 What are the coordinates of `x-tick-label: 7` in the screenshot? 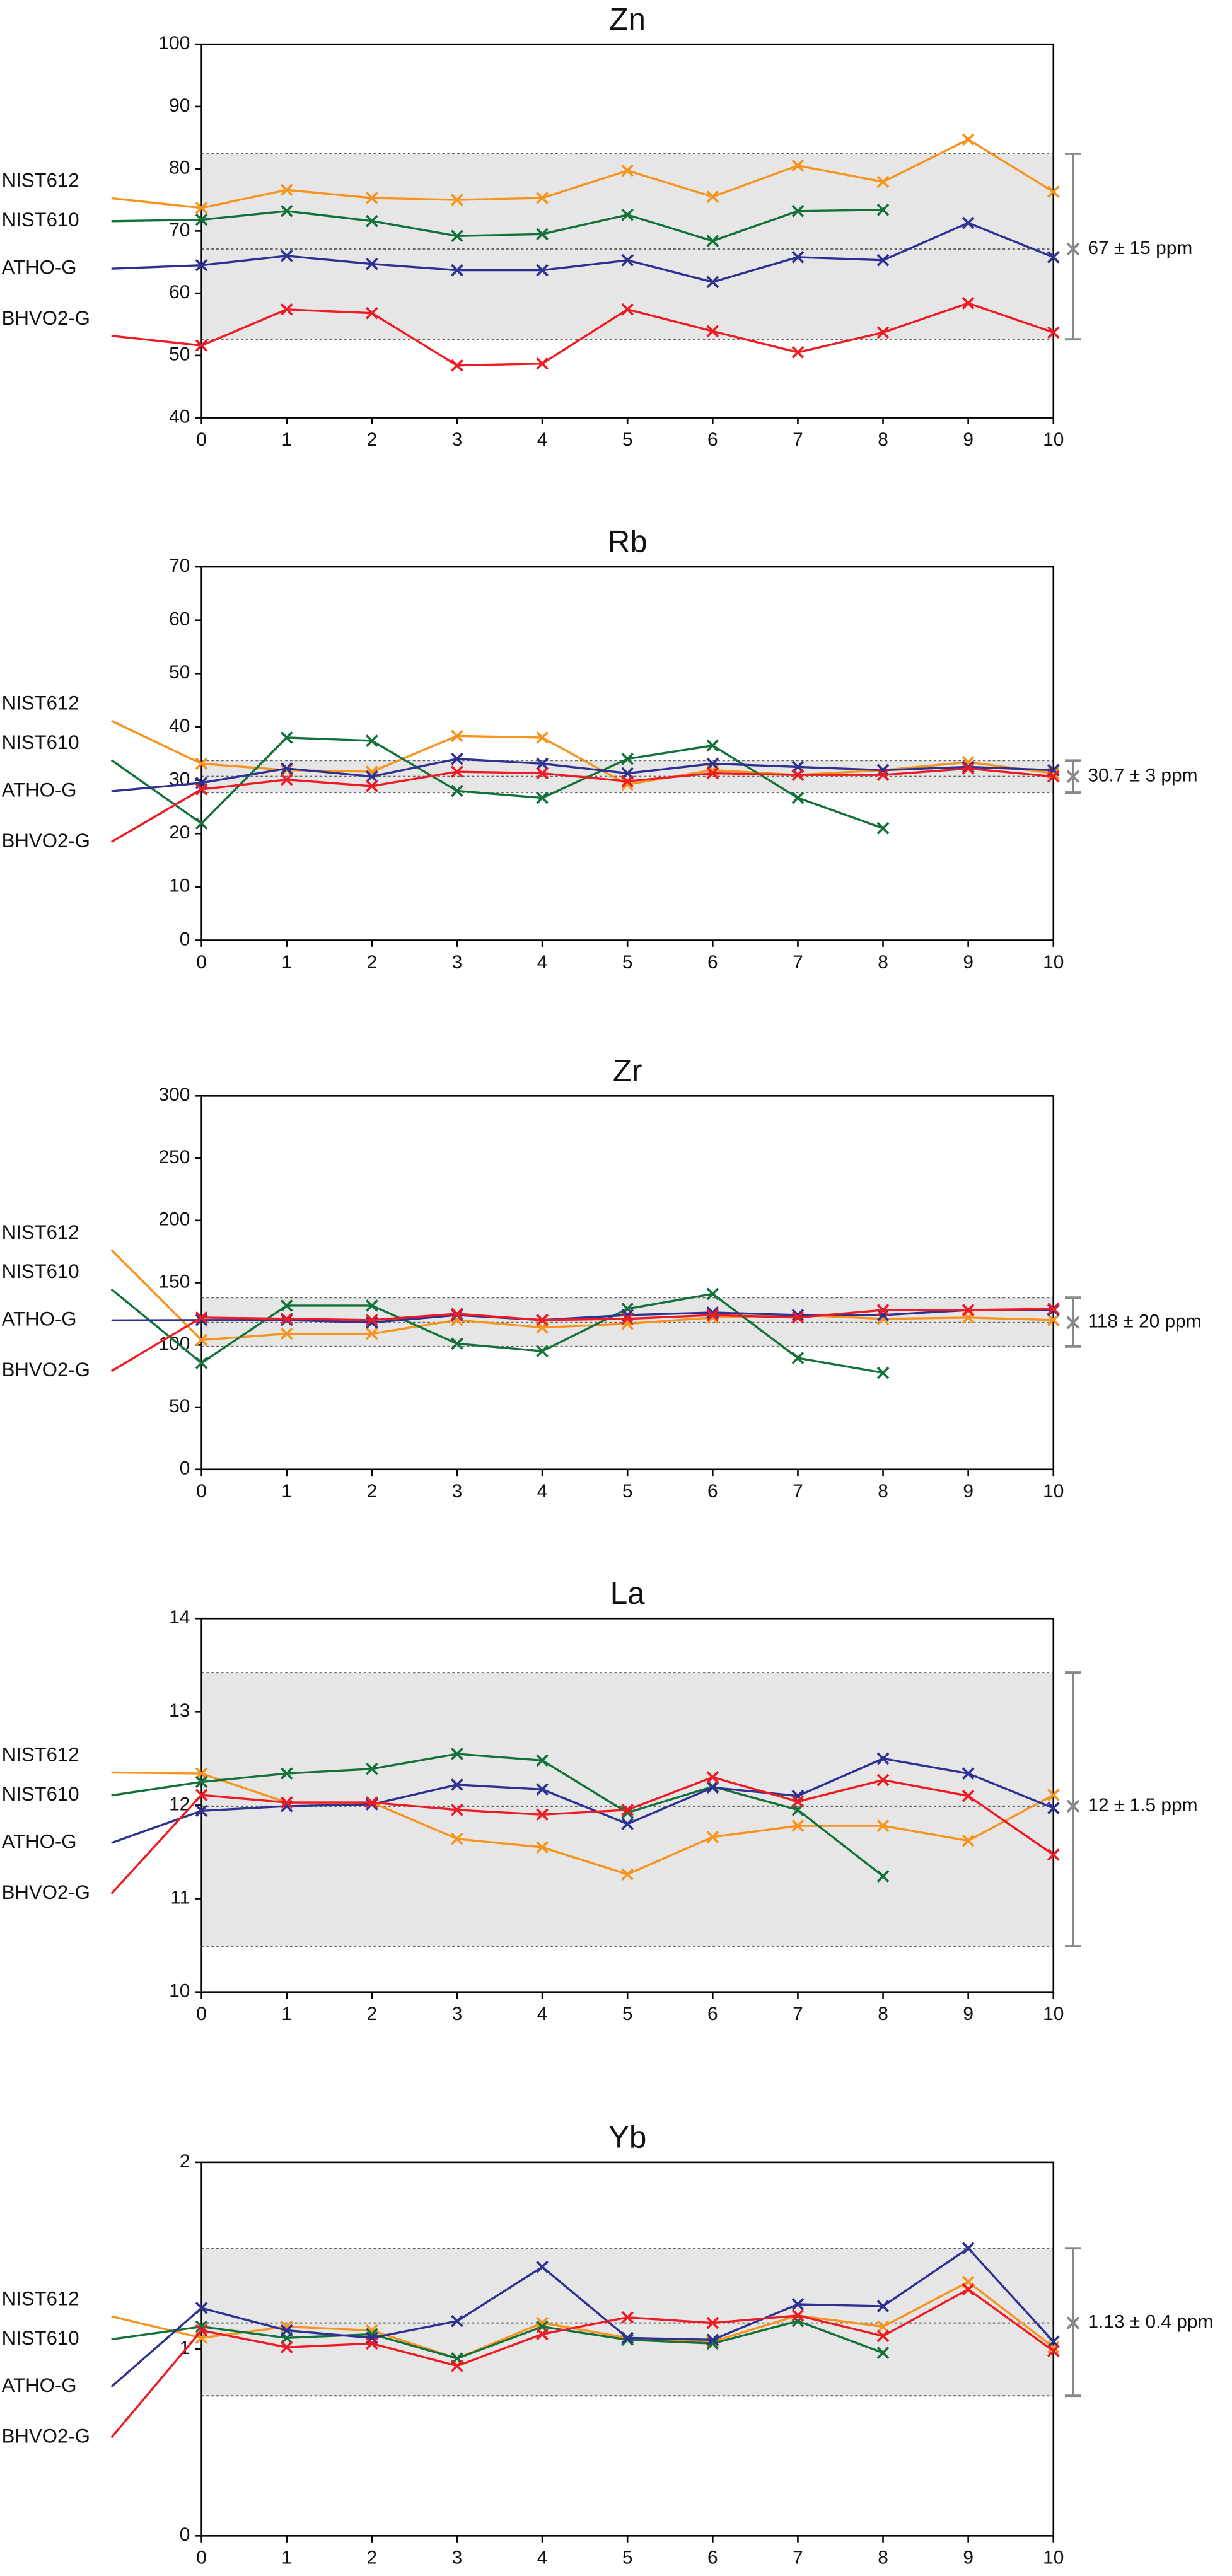 It's located at (798, 962).